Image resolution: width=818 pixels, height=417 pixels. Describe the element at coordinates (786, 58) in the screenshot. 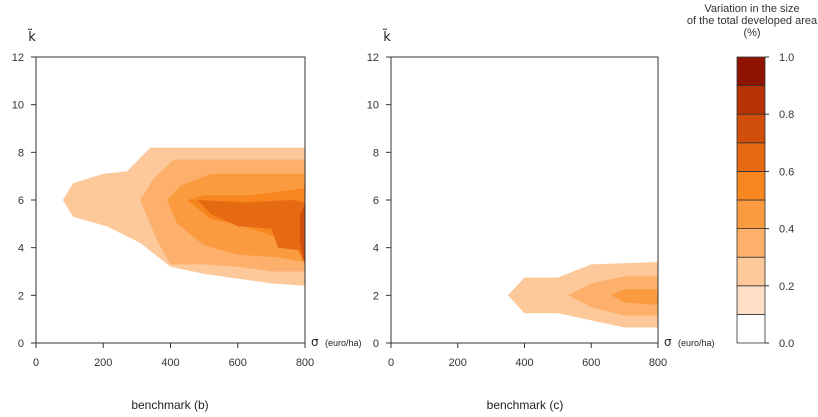

I see `legend-tick-label: 1.0` at that location.